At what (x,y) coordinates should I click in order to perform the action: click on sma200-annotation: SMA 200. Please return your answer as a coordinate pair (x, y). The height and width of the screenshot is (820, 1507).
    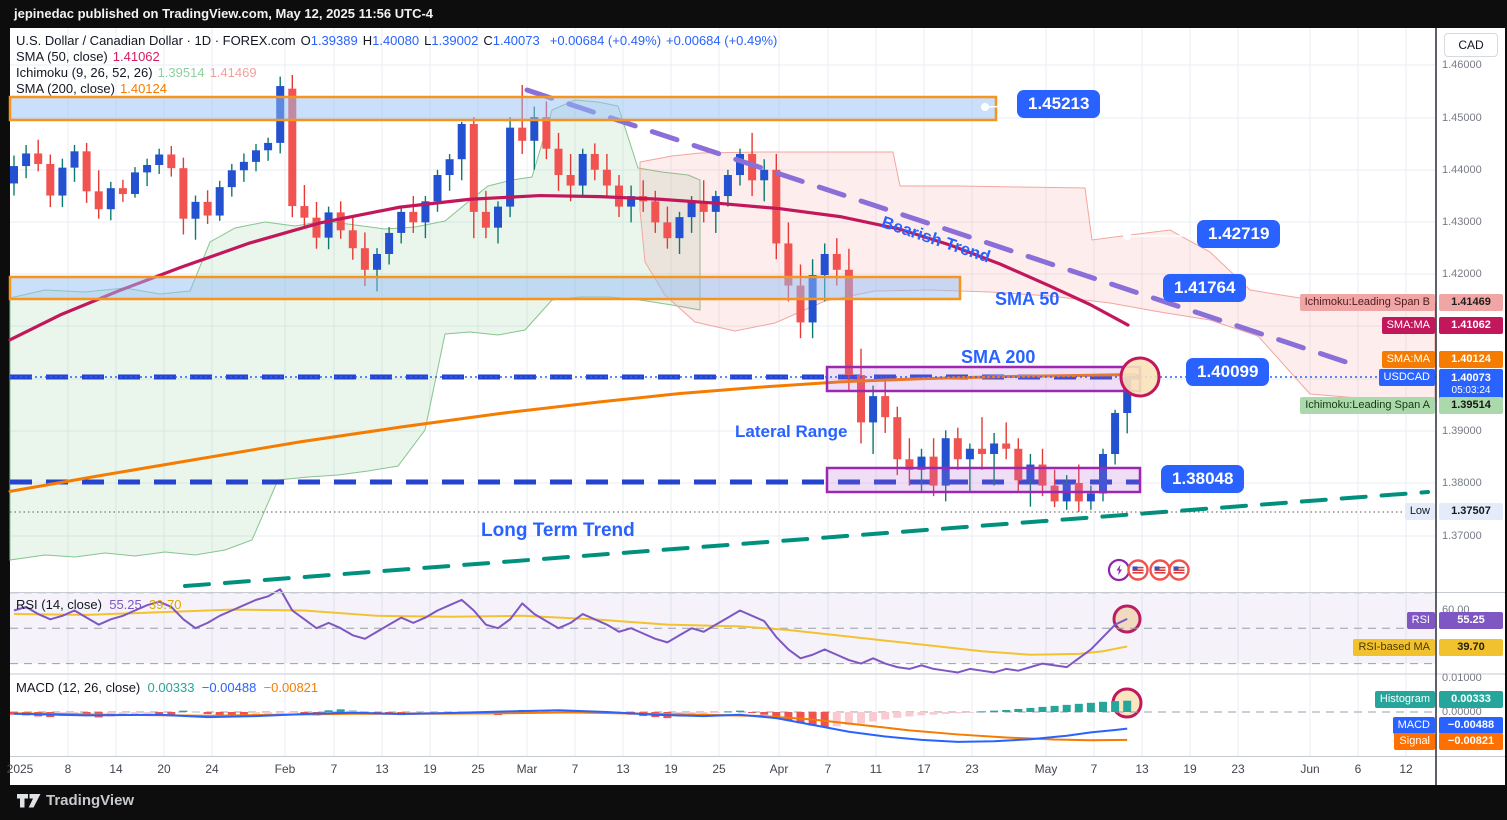
    Looking at the image, I should click on (998, 357).